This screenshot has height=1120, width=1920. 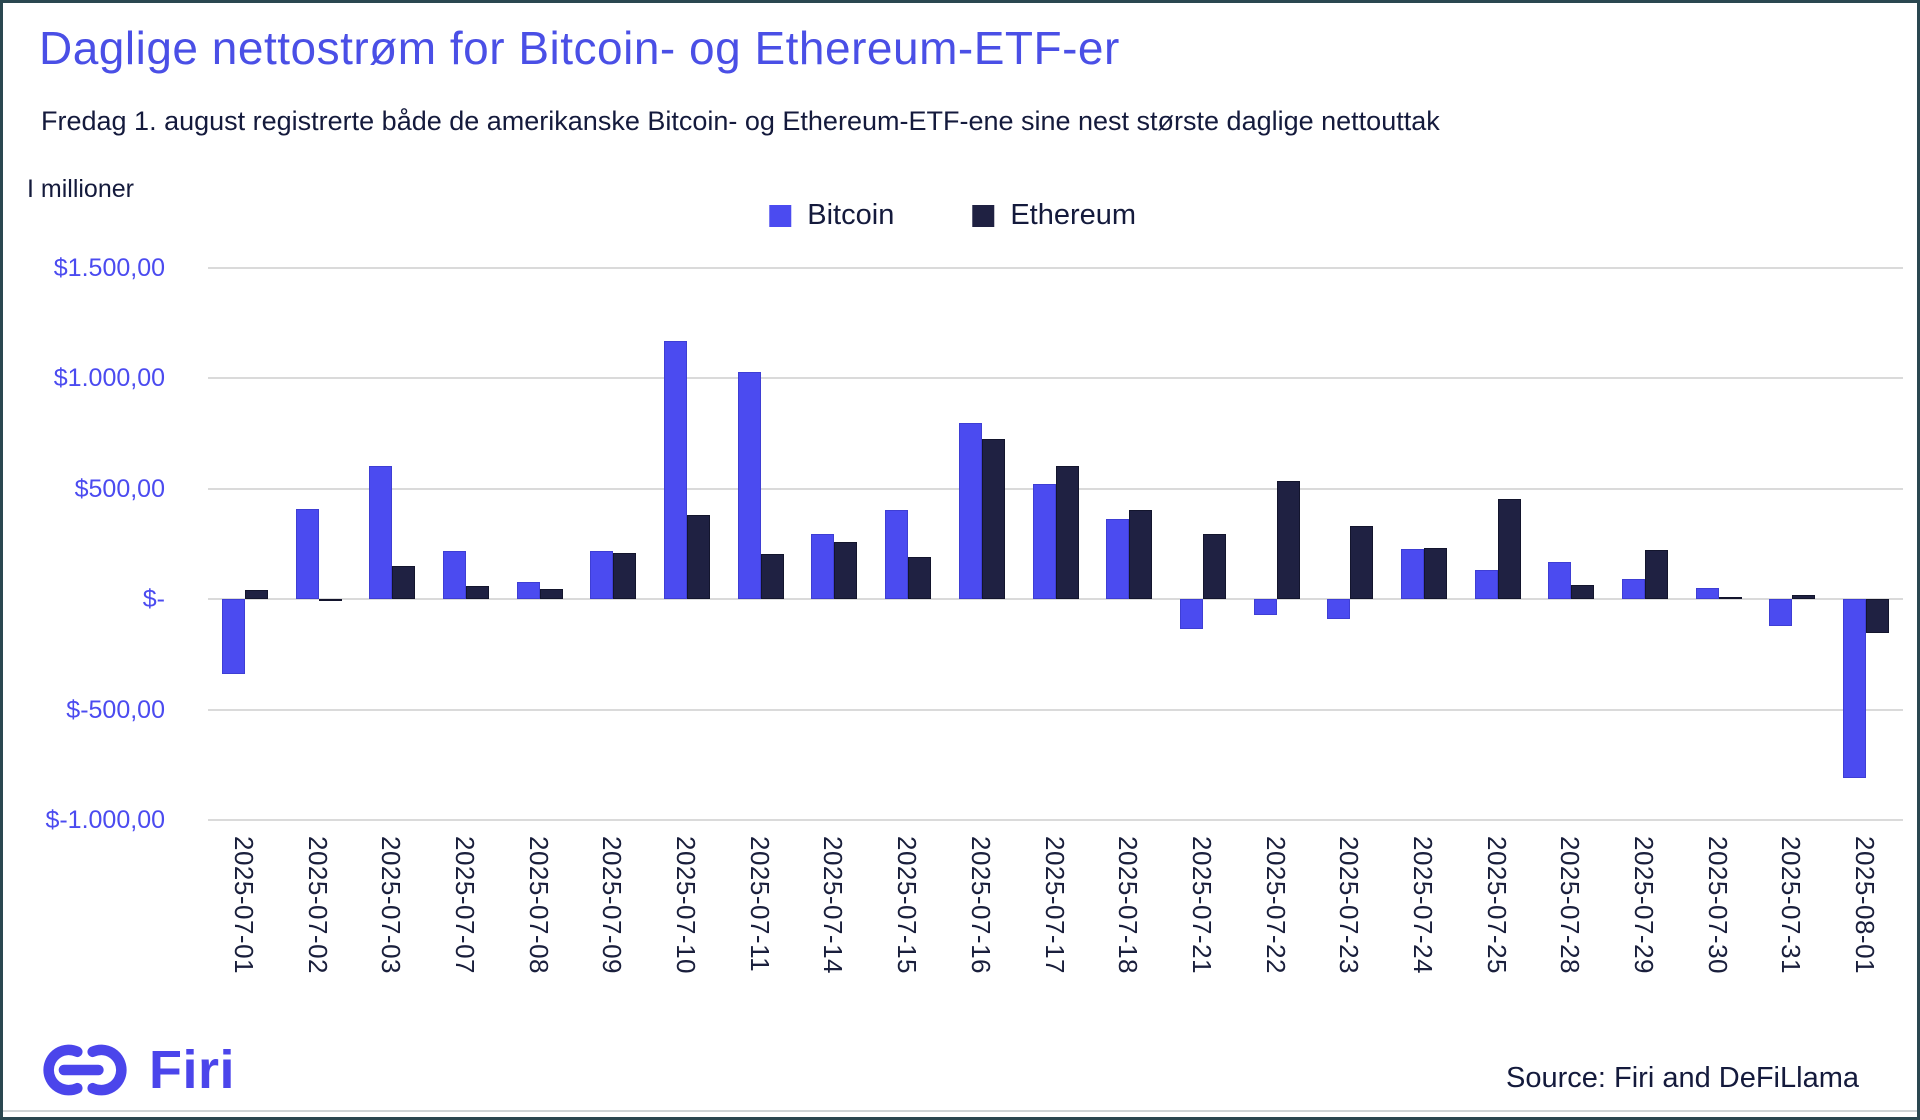 I want to click on firi-logo-text: Firi, so click(x=192, y=1070).